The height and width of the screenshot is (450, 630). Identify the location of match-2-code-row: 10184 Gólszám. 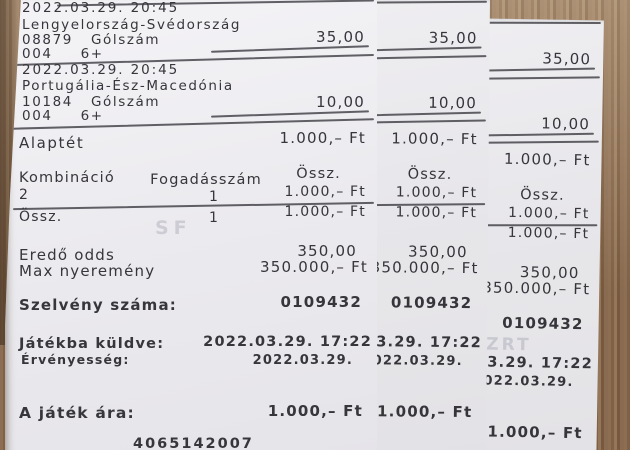
(91, 102).